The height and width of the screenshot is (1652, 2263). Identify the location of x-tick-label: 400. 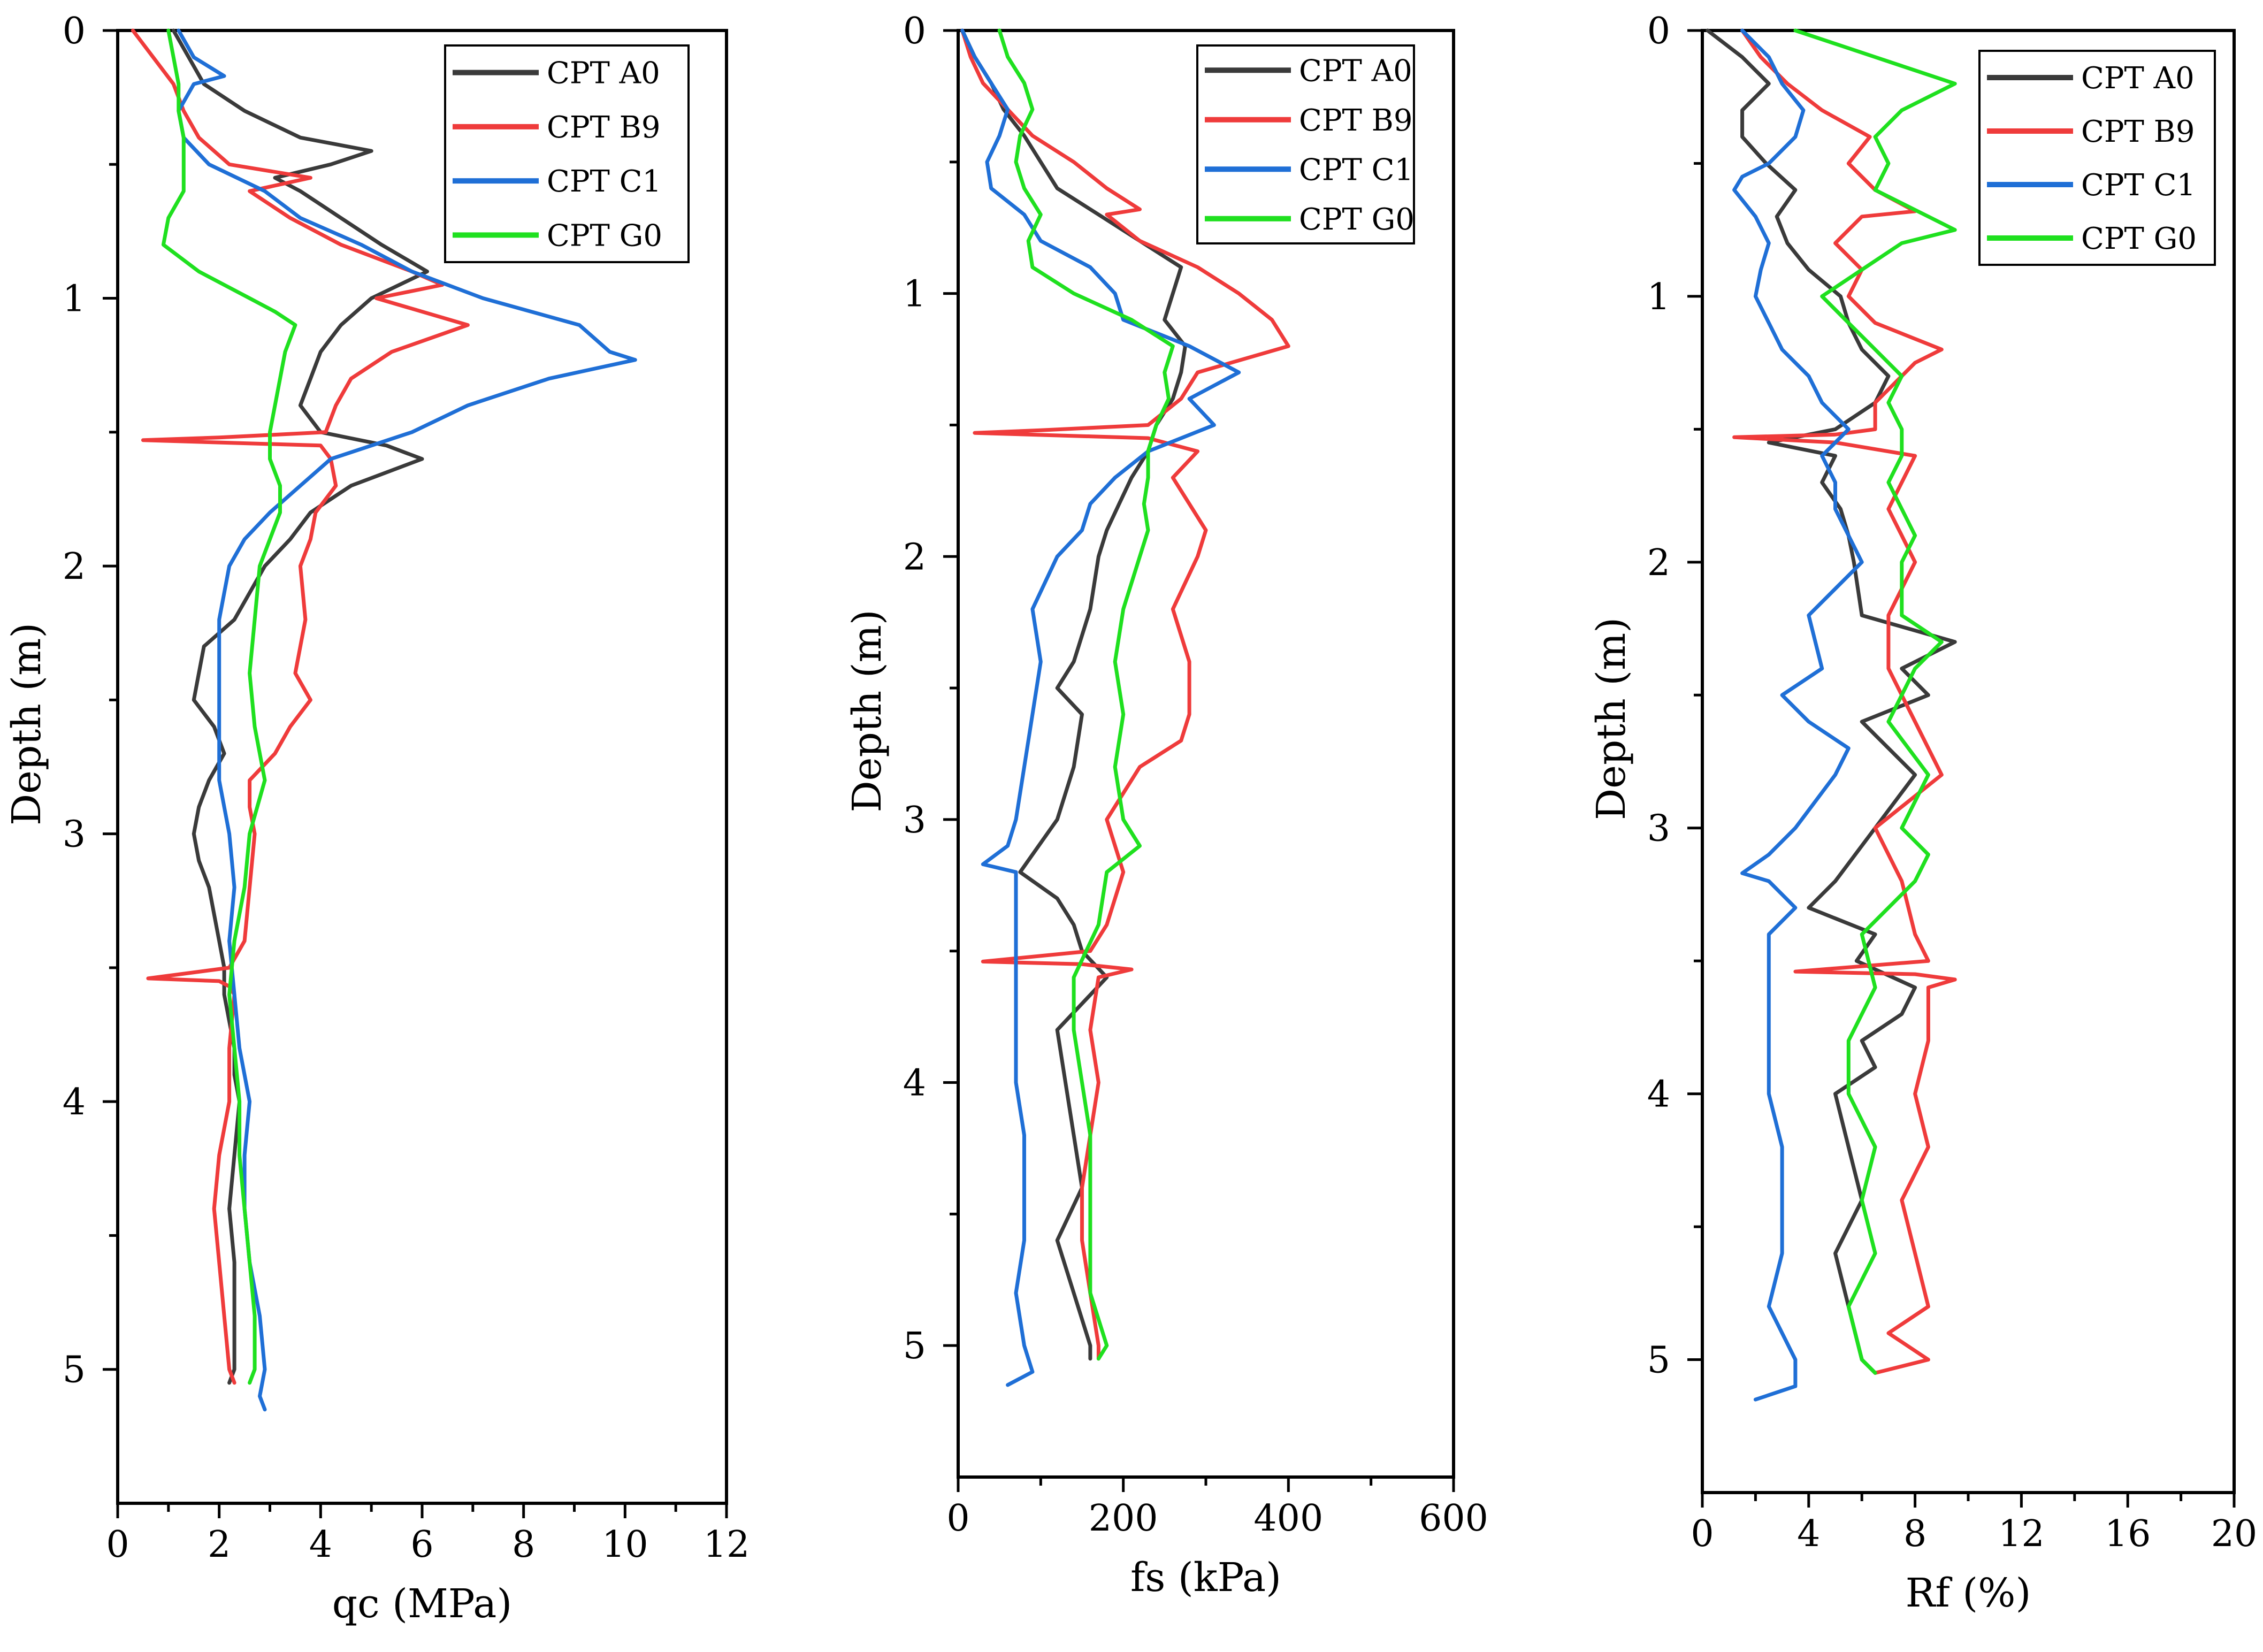
(1288, 1518).